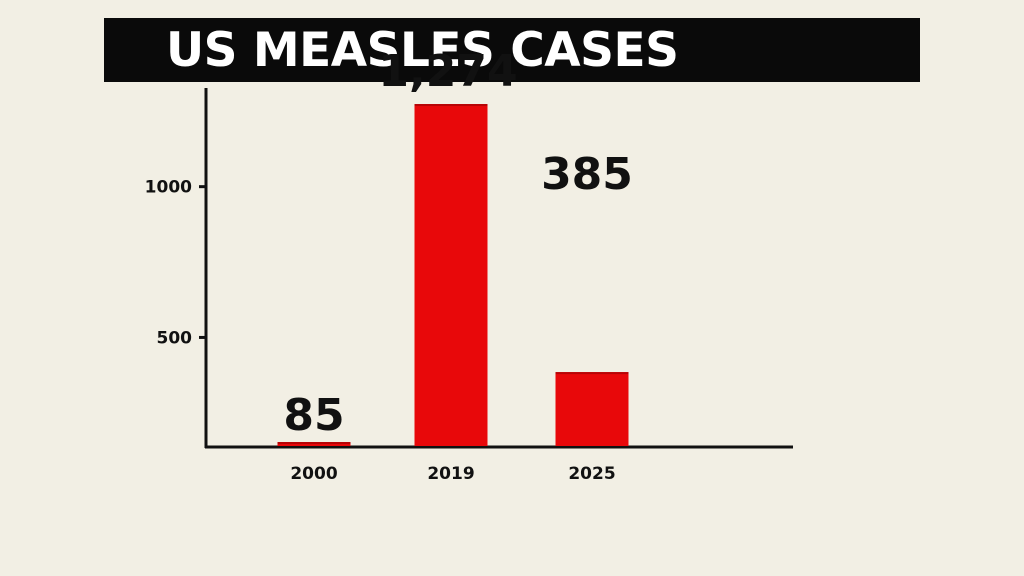 The width and height of the screenshot is (1024, 576). What do you see at coordinates (450, 474) in the screenshot?
I see `x-tick-label: 2019` at bounding box center [450, 474].